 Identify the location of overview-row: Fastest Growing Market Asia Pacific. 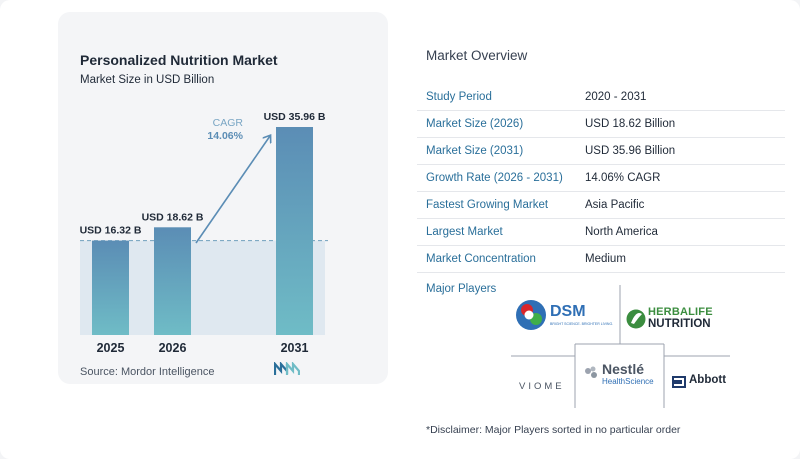
(601, 205).